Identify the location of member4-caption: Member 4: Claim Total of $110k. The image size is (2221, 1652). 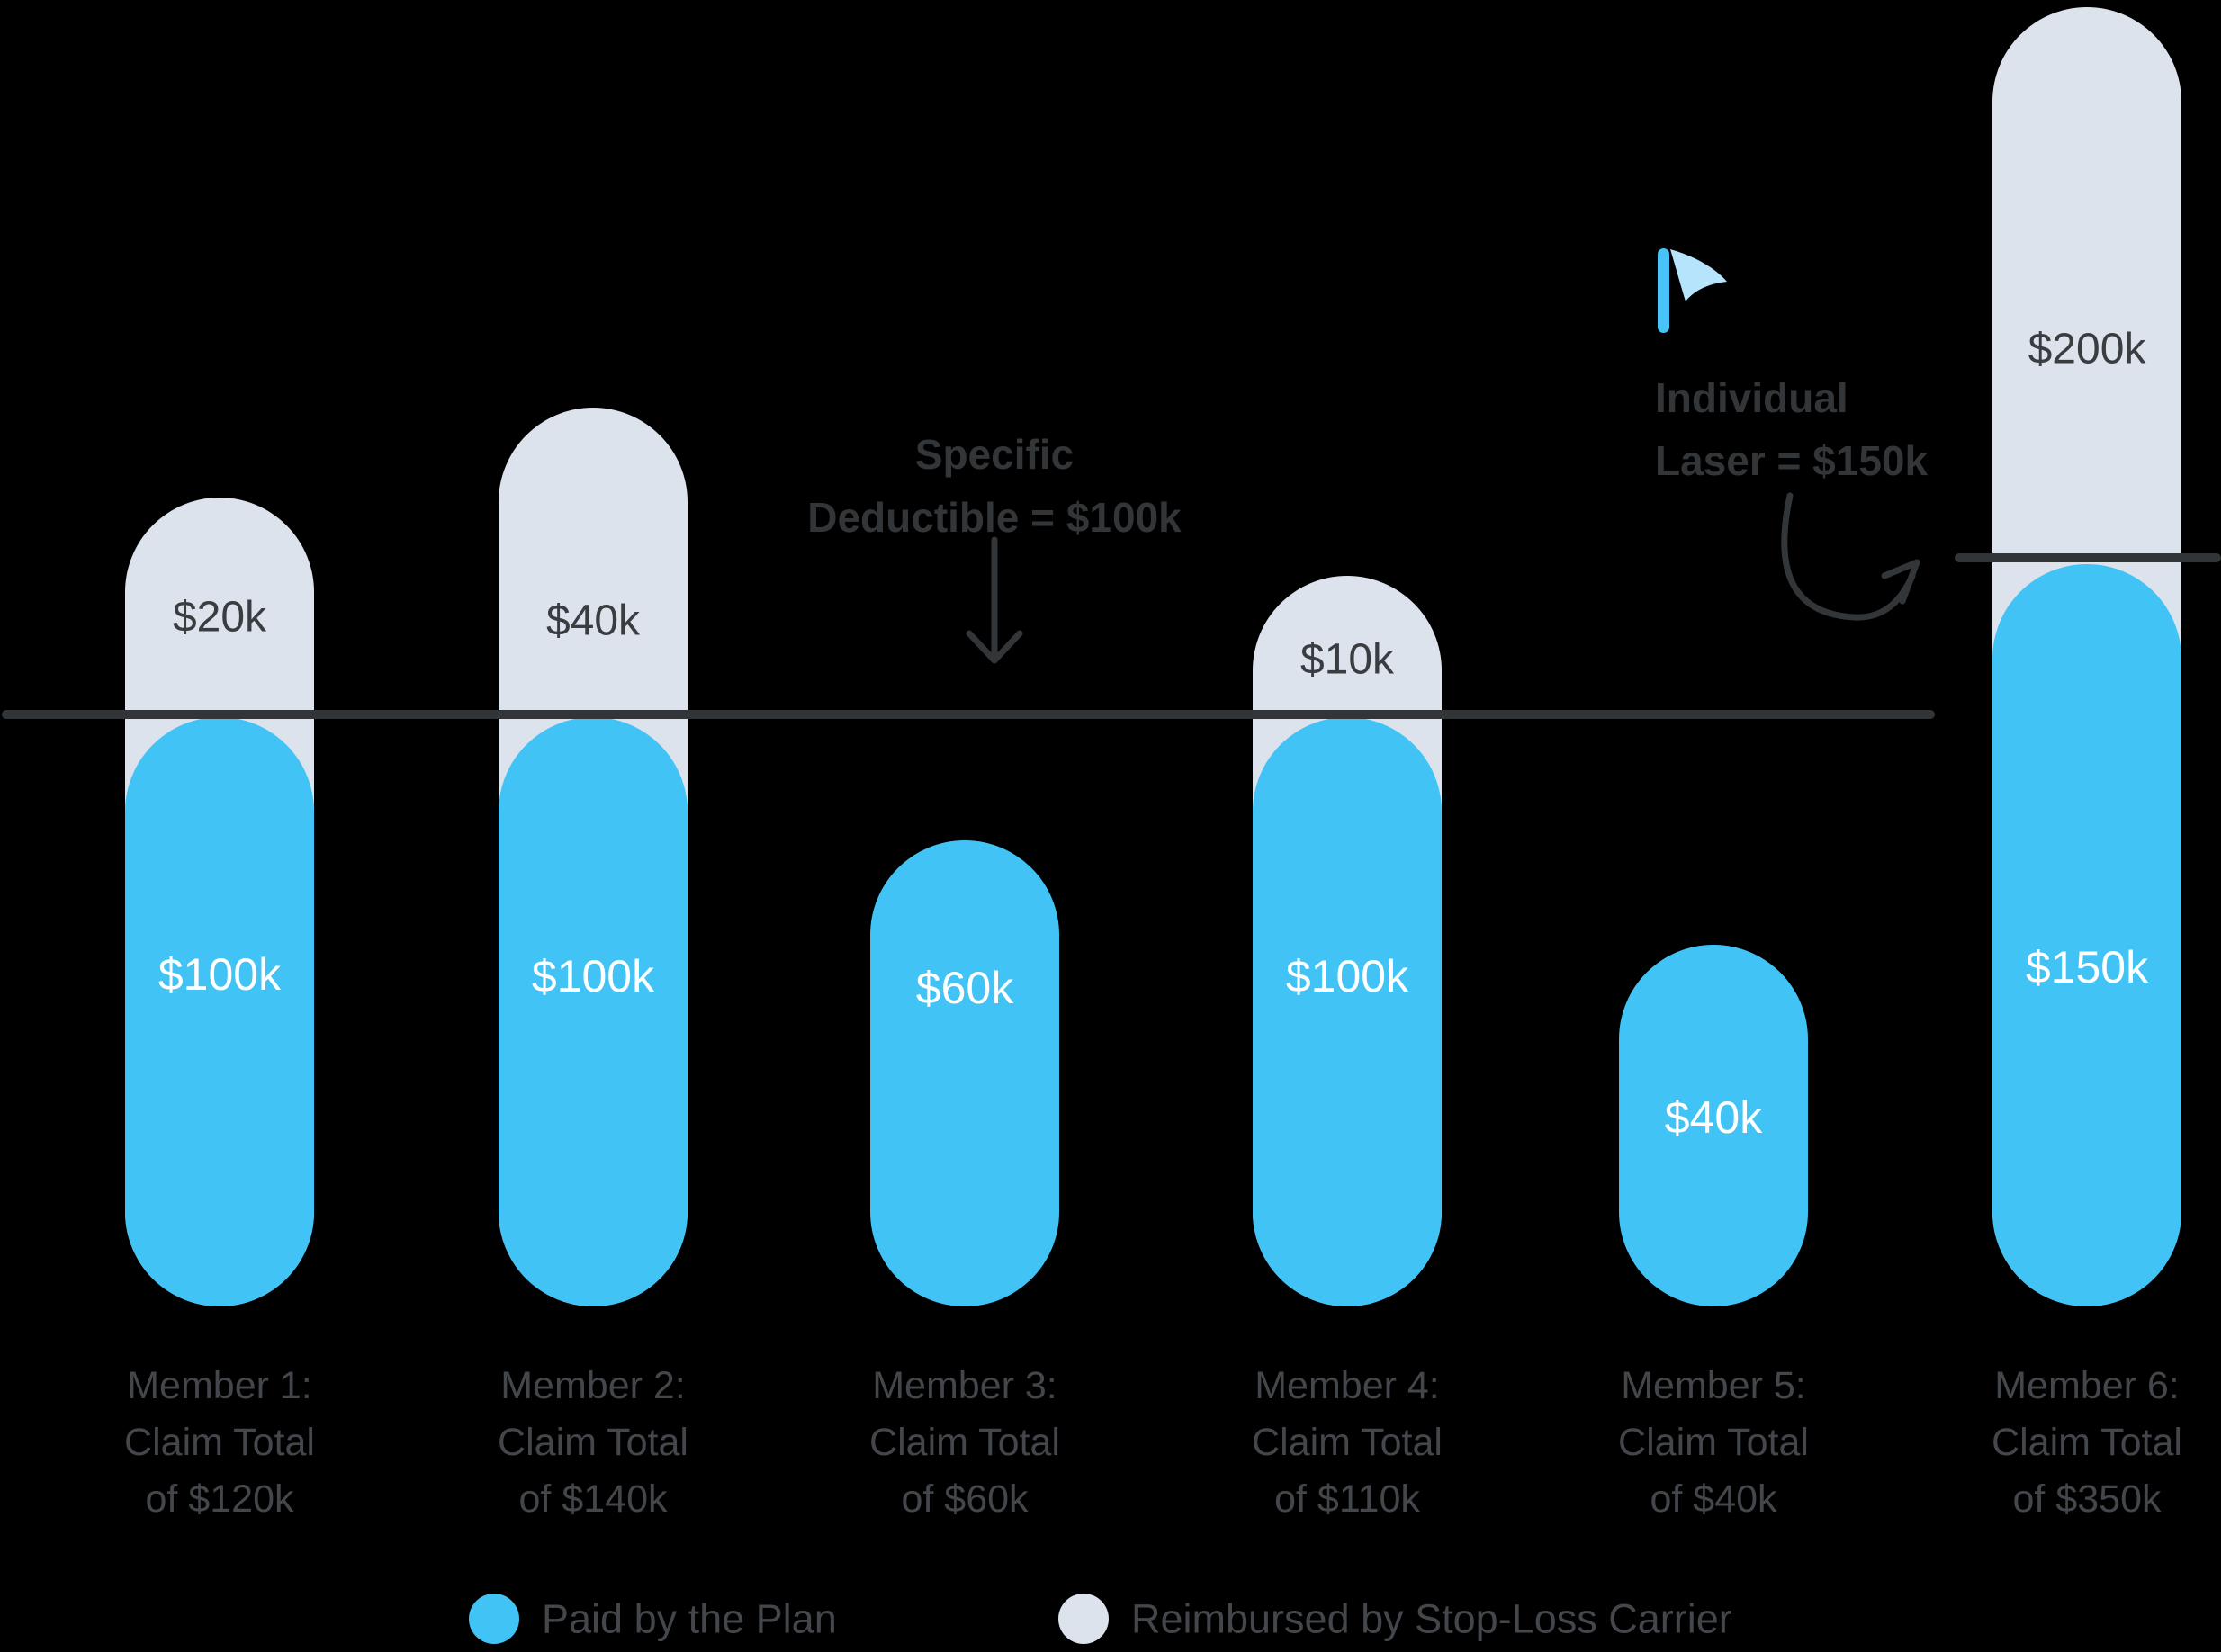
(1347, 1442).